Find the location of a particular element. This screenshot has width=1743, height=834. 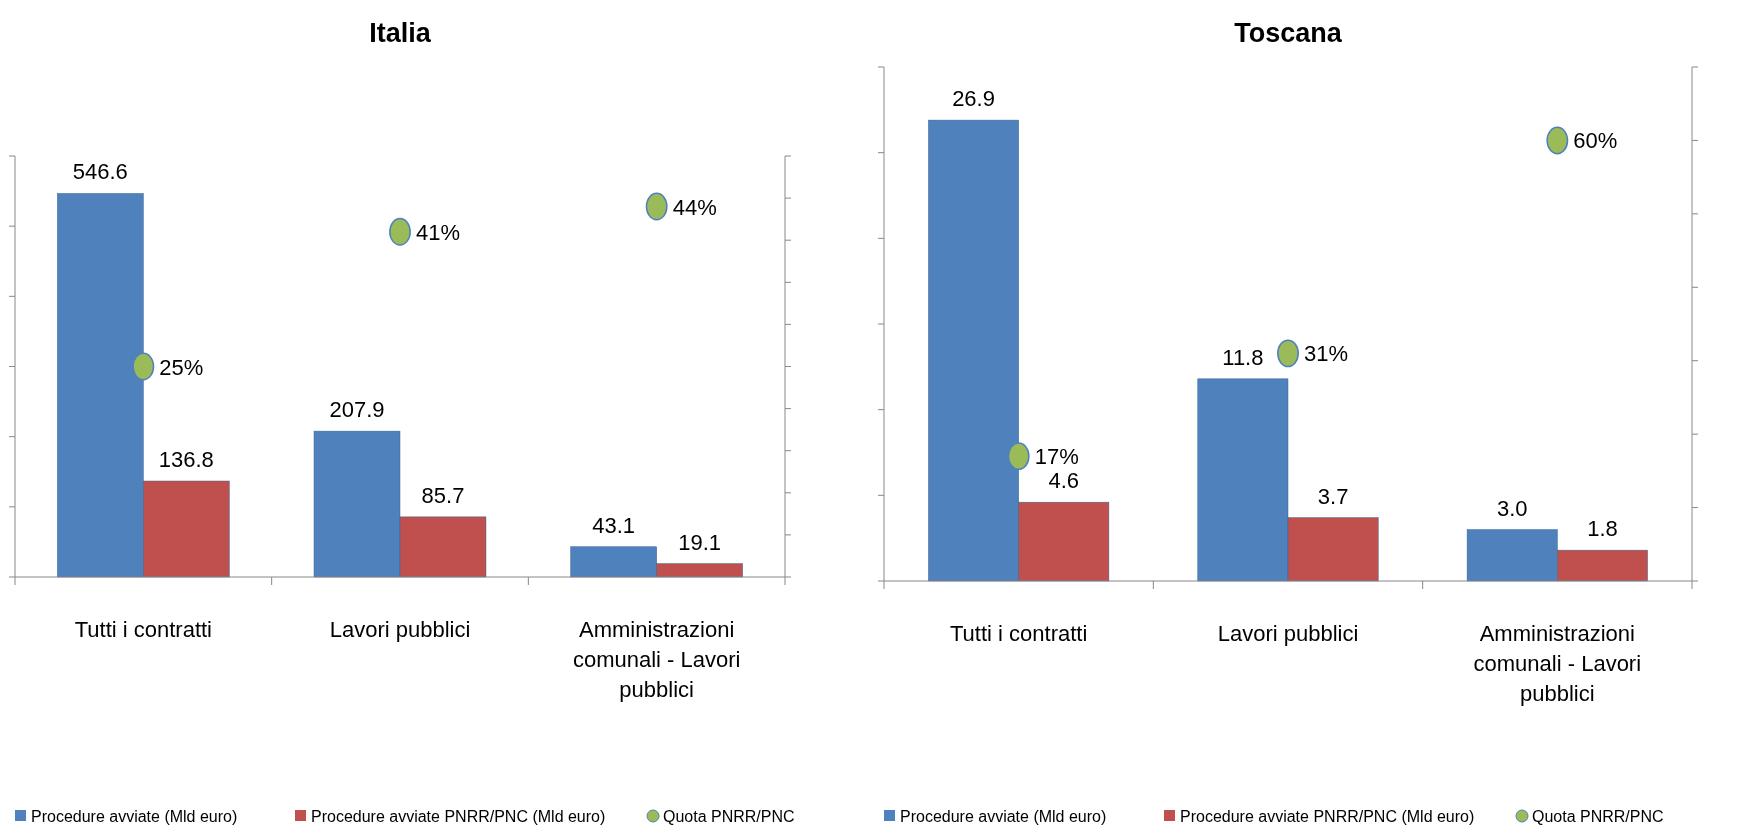

chart-title: Toscana is located at coordinates (1288, 33).